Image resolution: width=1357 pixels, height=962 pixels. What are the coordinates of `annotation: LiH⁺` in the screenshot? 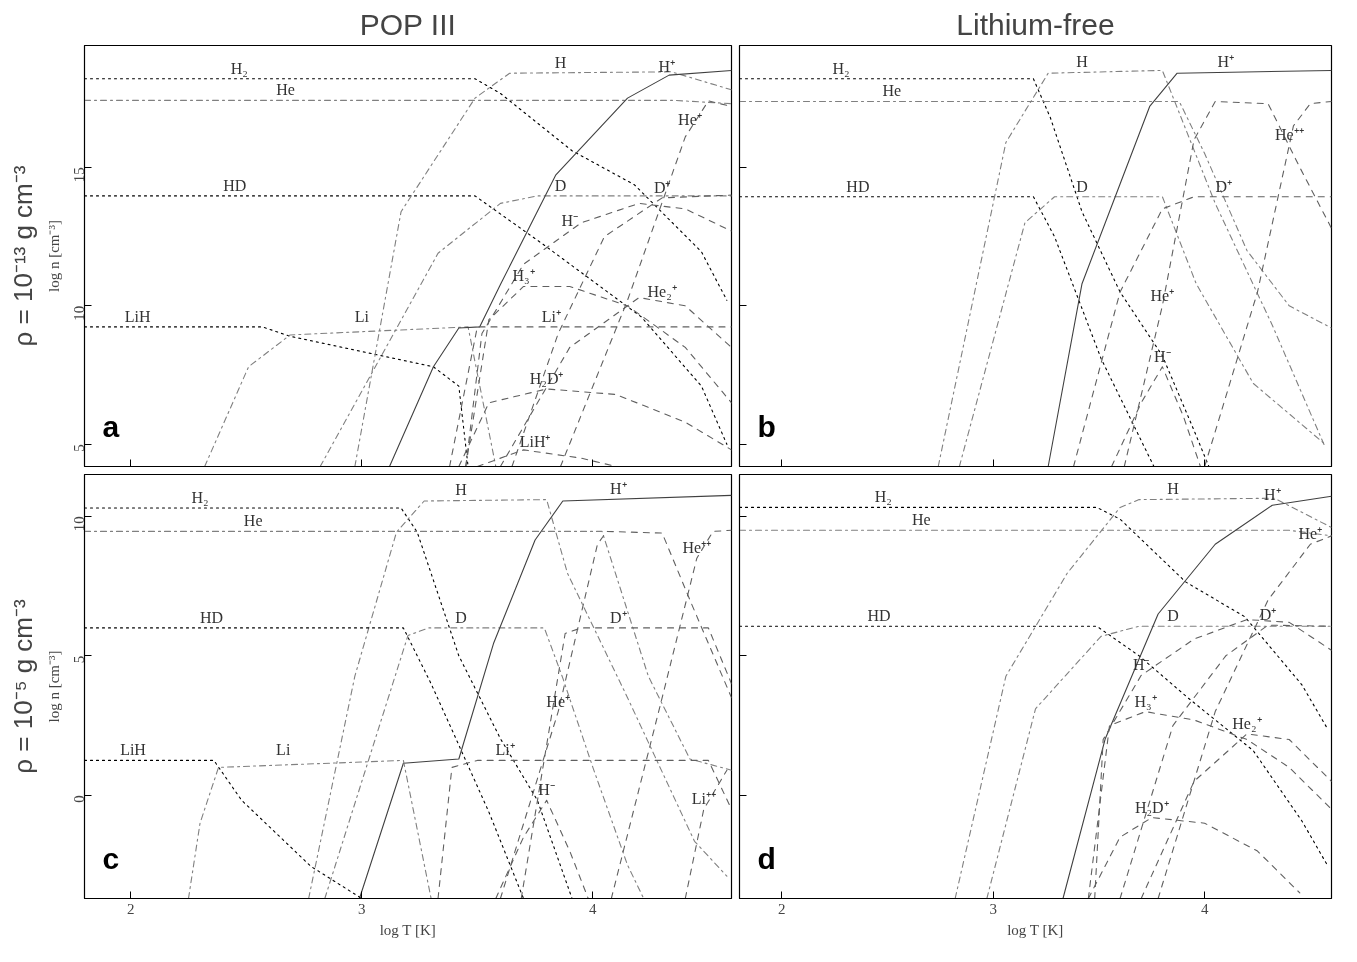 It's located at (535, 441).